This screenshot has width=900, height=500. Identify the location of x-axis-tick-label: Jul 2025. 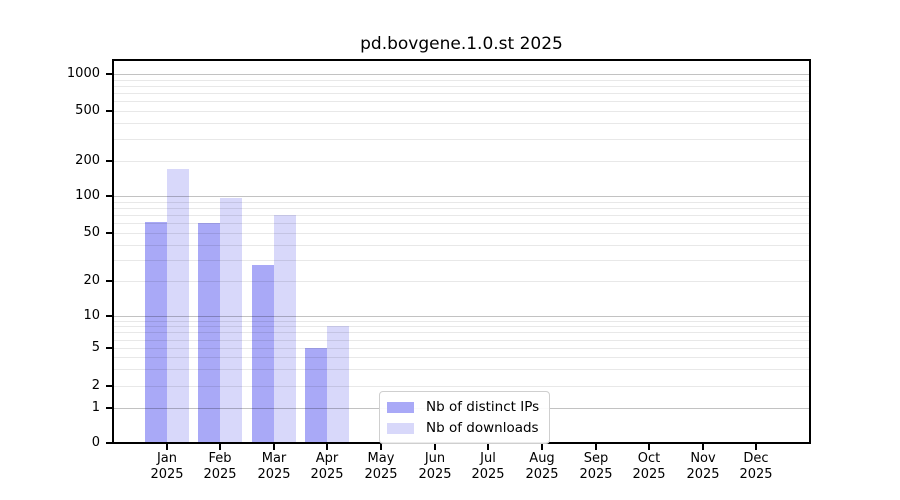
(488, 467).